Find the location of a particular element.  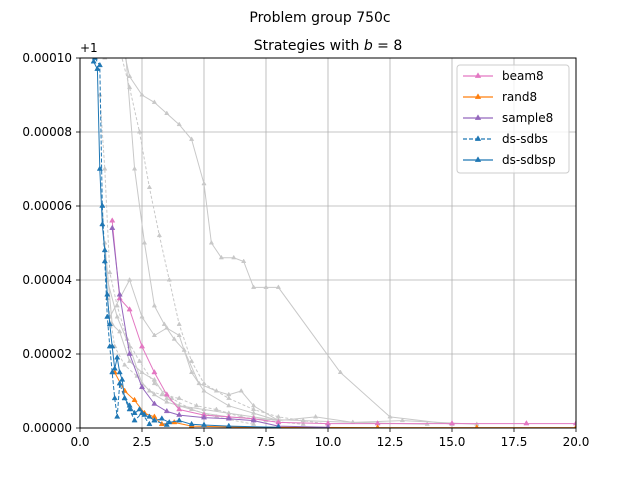

y-tick-label: 0.00002 is located at coordinates (47, 354).